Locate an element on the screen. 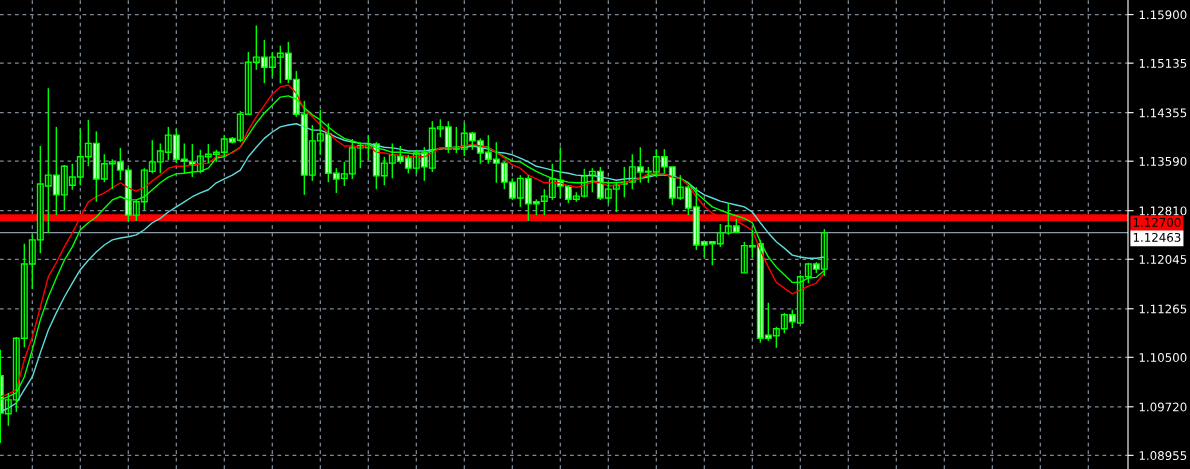 This screenshot has width=1190, height=469. y-tick-label: 1.14355 is located at coordinates (1163, 113).